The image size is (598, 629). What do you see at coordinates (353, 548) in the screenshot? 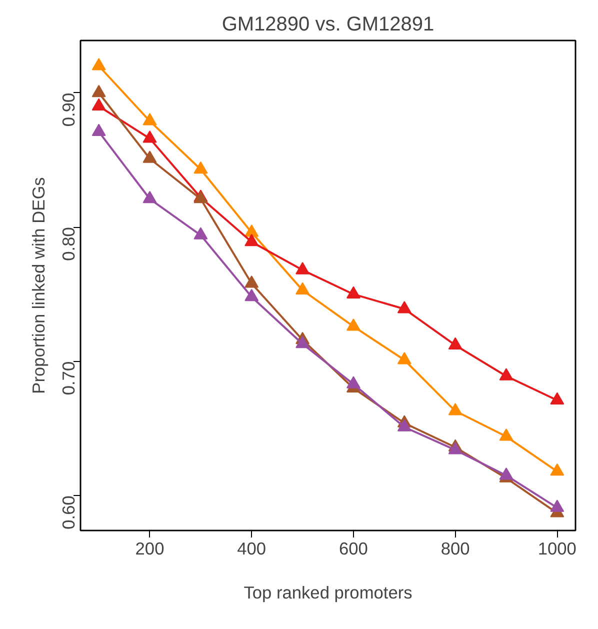
I see `x-tick-label: 600` at bounding box center [353, 548].